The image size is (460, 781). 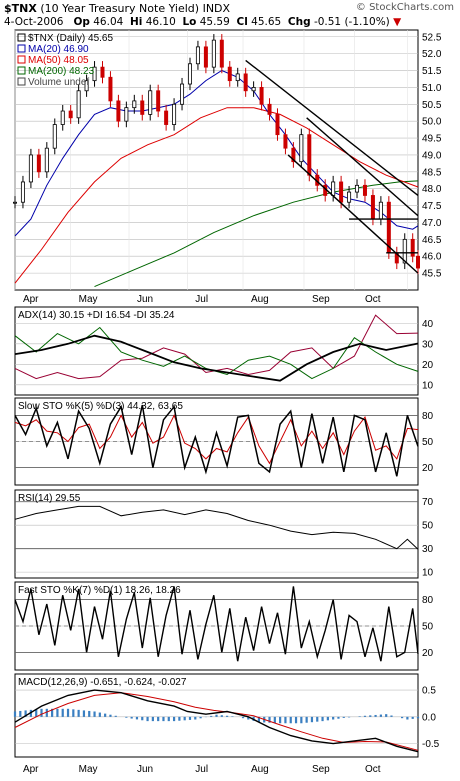 I want to click on down-arrow-icon: ▼, so click(x=397, y=22).